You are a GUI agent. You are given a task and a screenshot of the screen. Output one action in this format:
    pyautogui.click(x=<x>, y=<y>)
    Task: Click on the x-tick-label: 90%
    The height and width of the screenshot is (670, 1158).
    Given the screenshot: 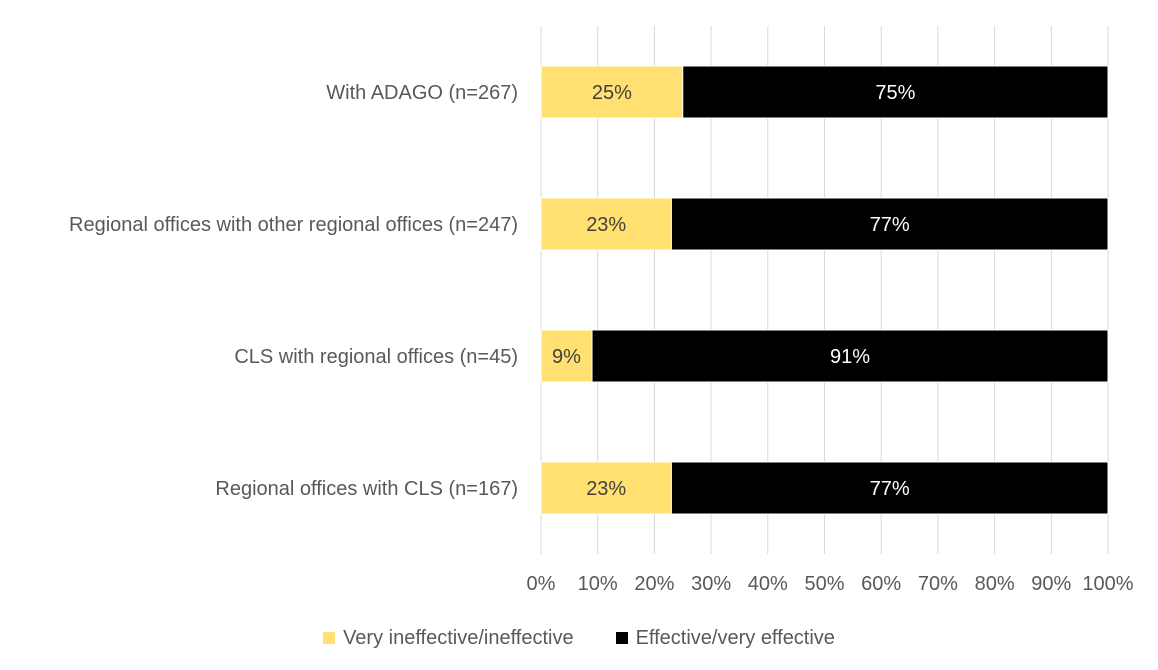 What is the action you would take?
    pyautogui.click(x=1051, y=584)
    